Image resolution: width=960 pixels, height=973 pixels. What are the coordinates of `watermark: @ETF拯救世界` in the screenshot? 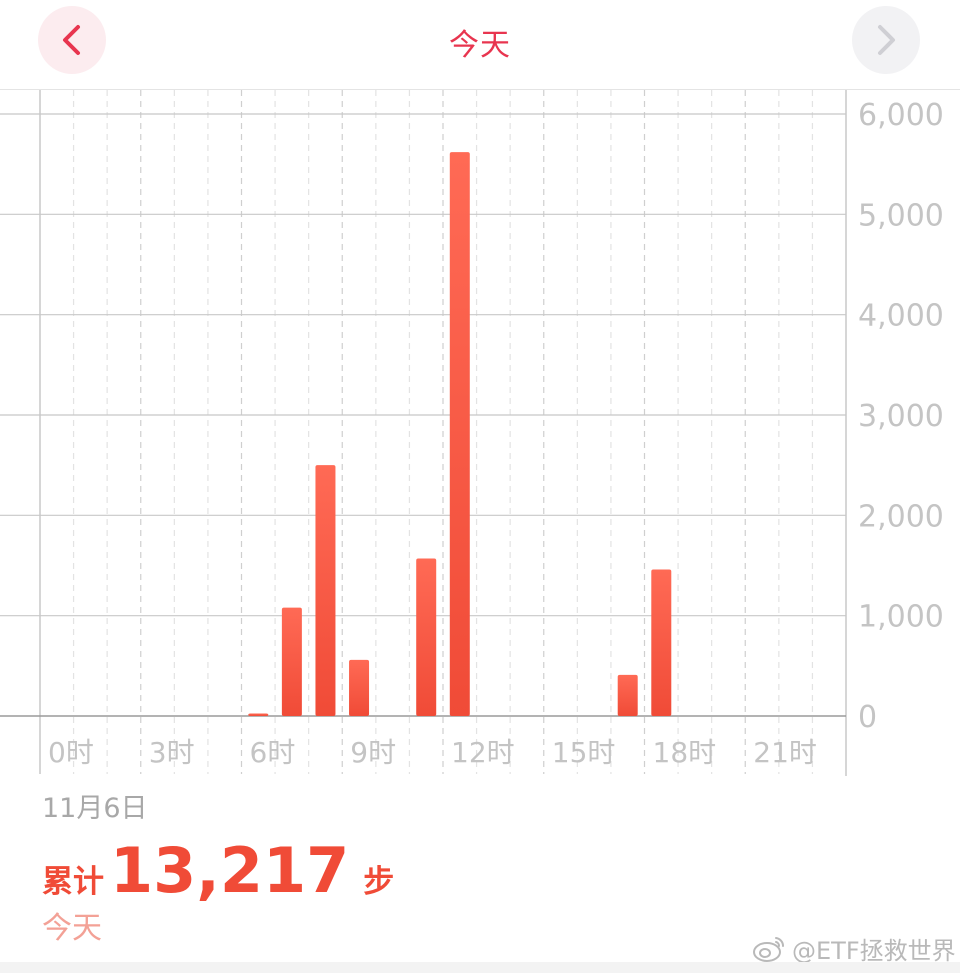 It's located at (854, 948).